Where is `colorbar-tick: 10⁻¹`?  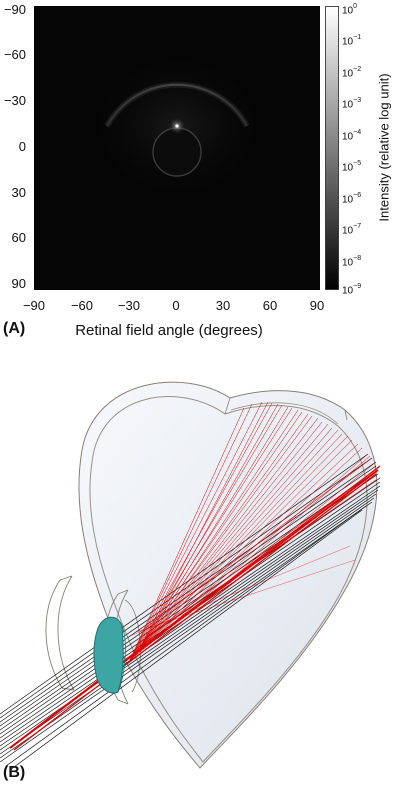
colorbar-tick: 10⁻¹ is located at coordinates (352, 41).